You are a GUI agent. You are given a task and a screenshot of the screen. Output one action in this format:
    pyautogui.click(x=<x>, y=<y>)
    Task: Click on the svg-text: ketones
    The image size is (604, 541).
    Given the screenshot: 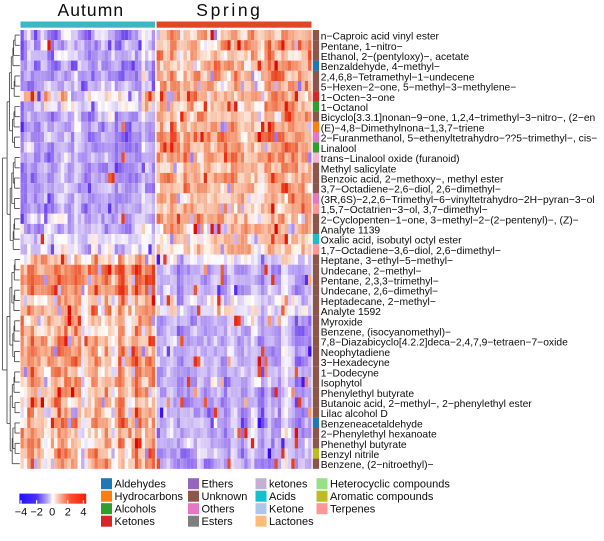 What is the action you would take?
    pyautogui.click(x=288, y=485)
    